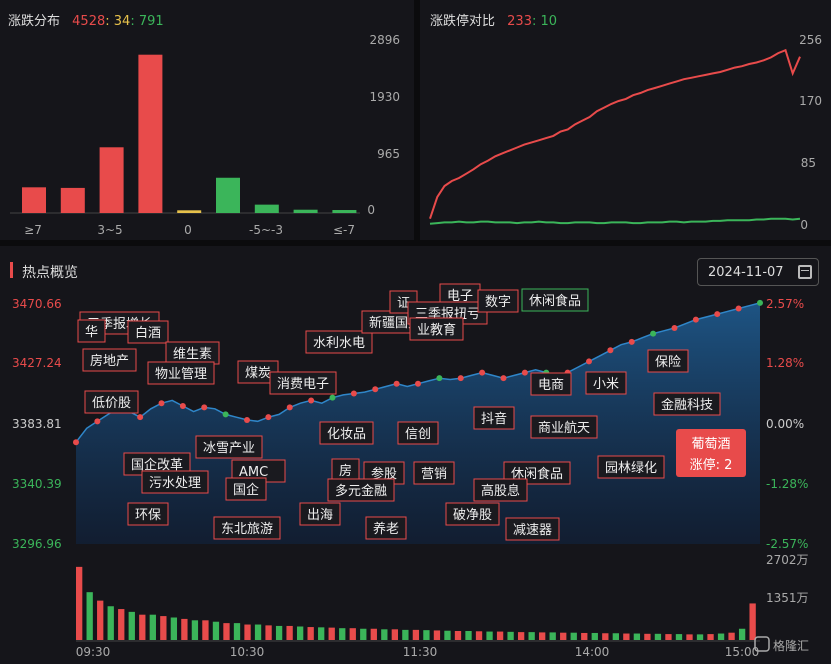 The image size is (831, 664). I want to click on concept-tag: 休闲食品, so click(555, 300).